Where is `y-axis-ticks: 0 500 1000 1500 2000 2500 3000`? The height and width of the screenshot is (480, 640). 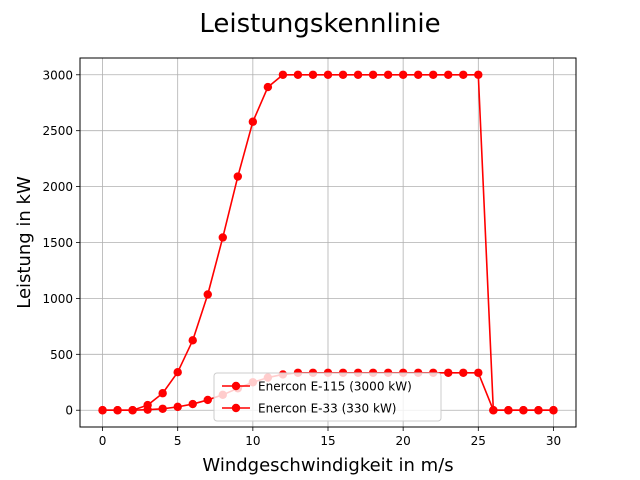 y-axis-ticks: 0 500 1000 1500 2000 2500 3000 is located at coordinates (61, 243).